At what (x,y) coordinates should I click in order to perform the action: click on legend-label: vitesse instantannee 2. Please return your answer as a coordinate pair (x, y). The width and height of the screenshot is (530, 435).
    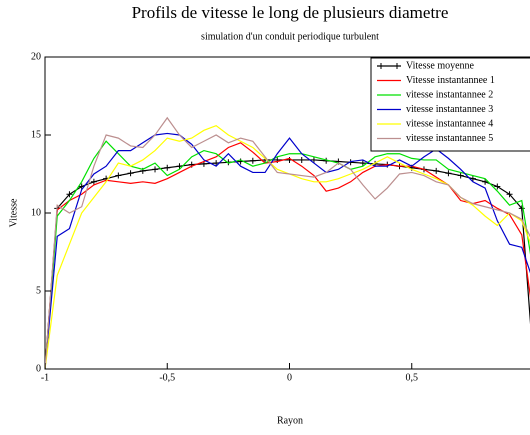
    Looking at the image, I should click on (449, 94).